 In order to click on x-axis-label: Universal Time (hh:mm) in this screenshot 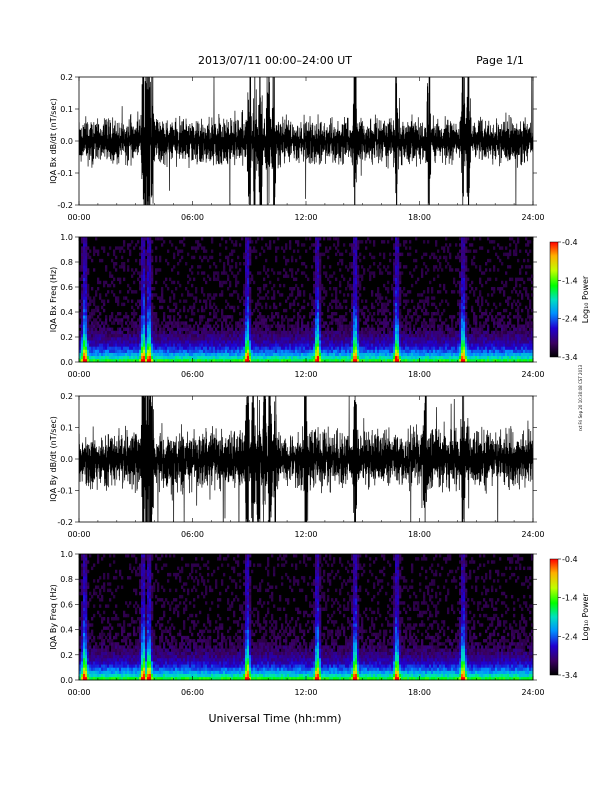, I will do `click(275, 718)`.